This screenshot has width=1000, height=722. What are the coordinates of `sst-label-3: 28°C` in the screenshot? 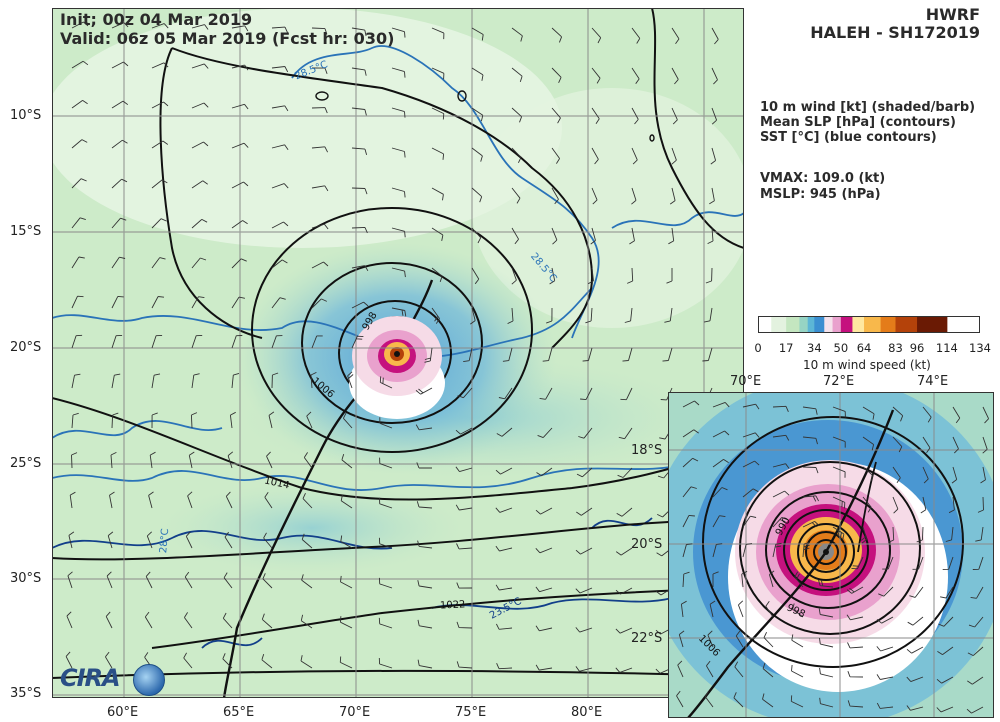 It's located at (164, 541).